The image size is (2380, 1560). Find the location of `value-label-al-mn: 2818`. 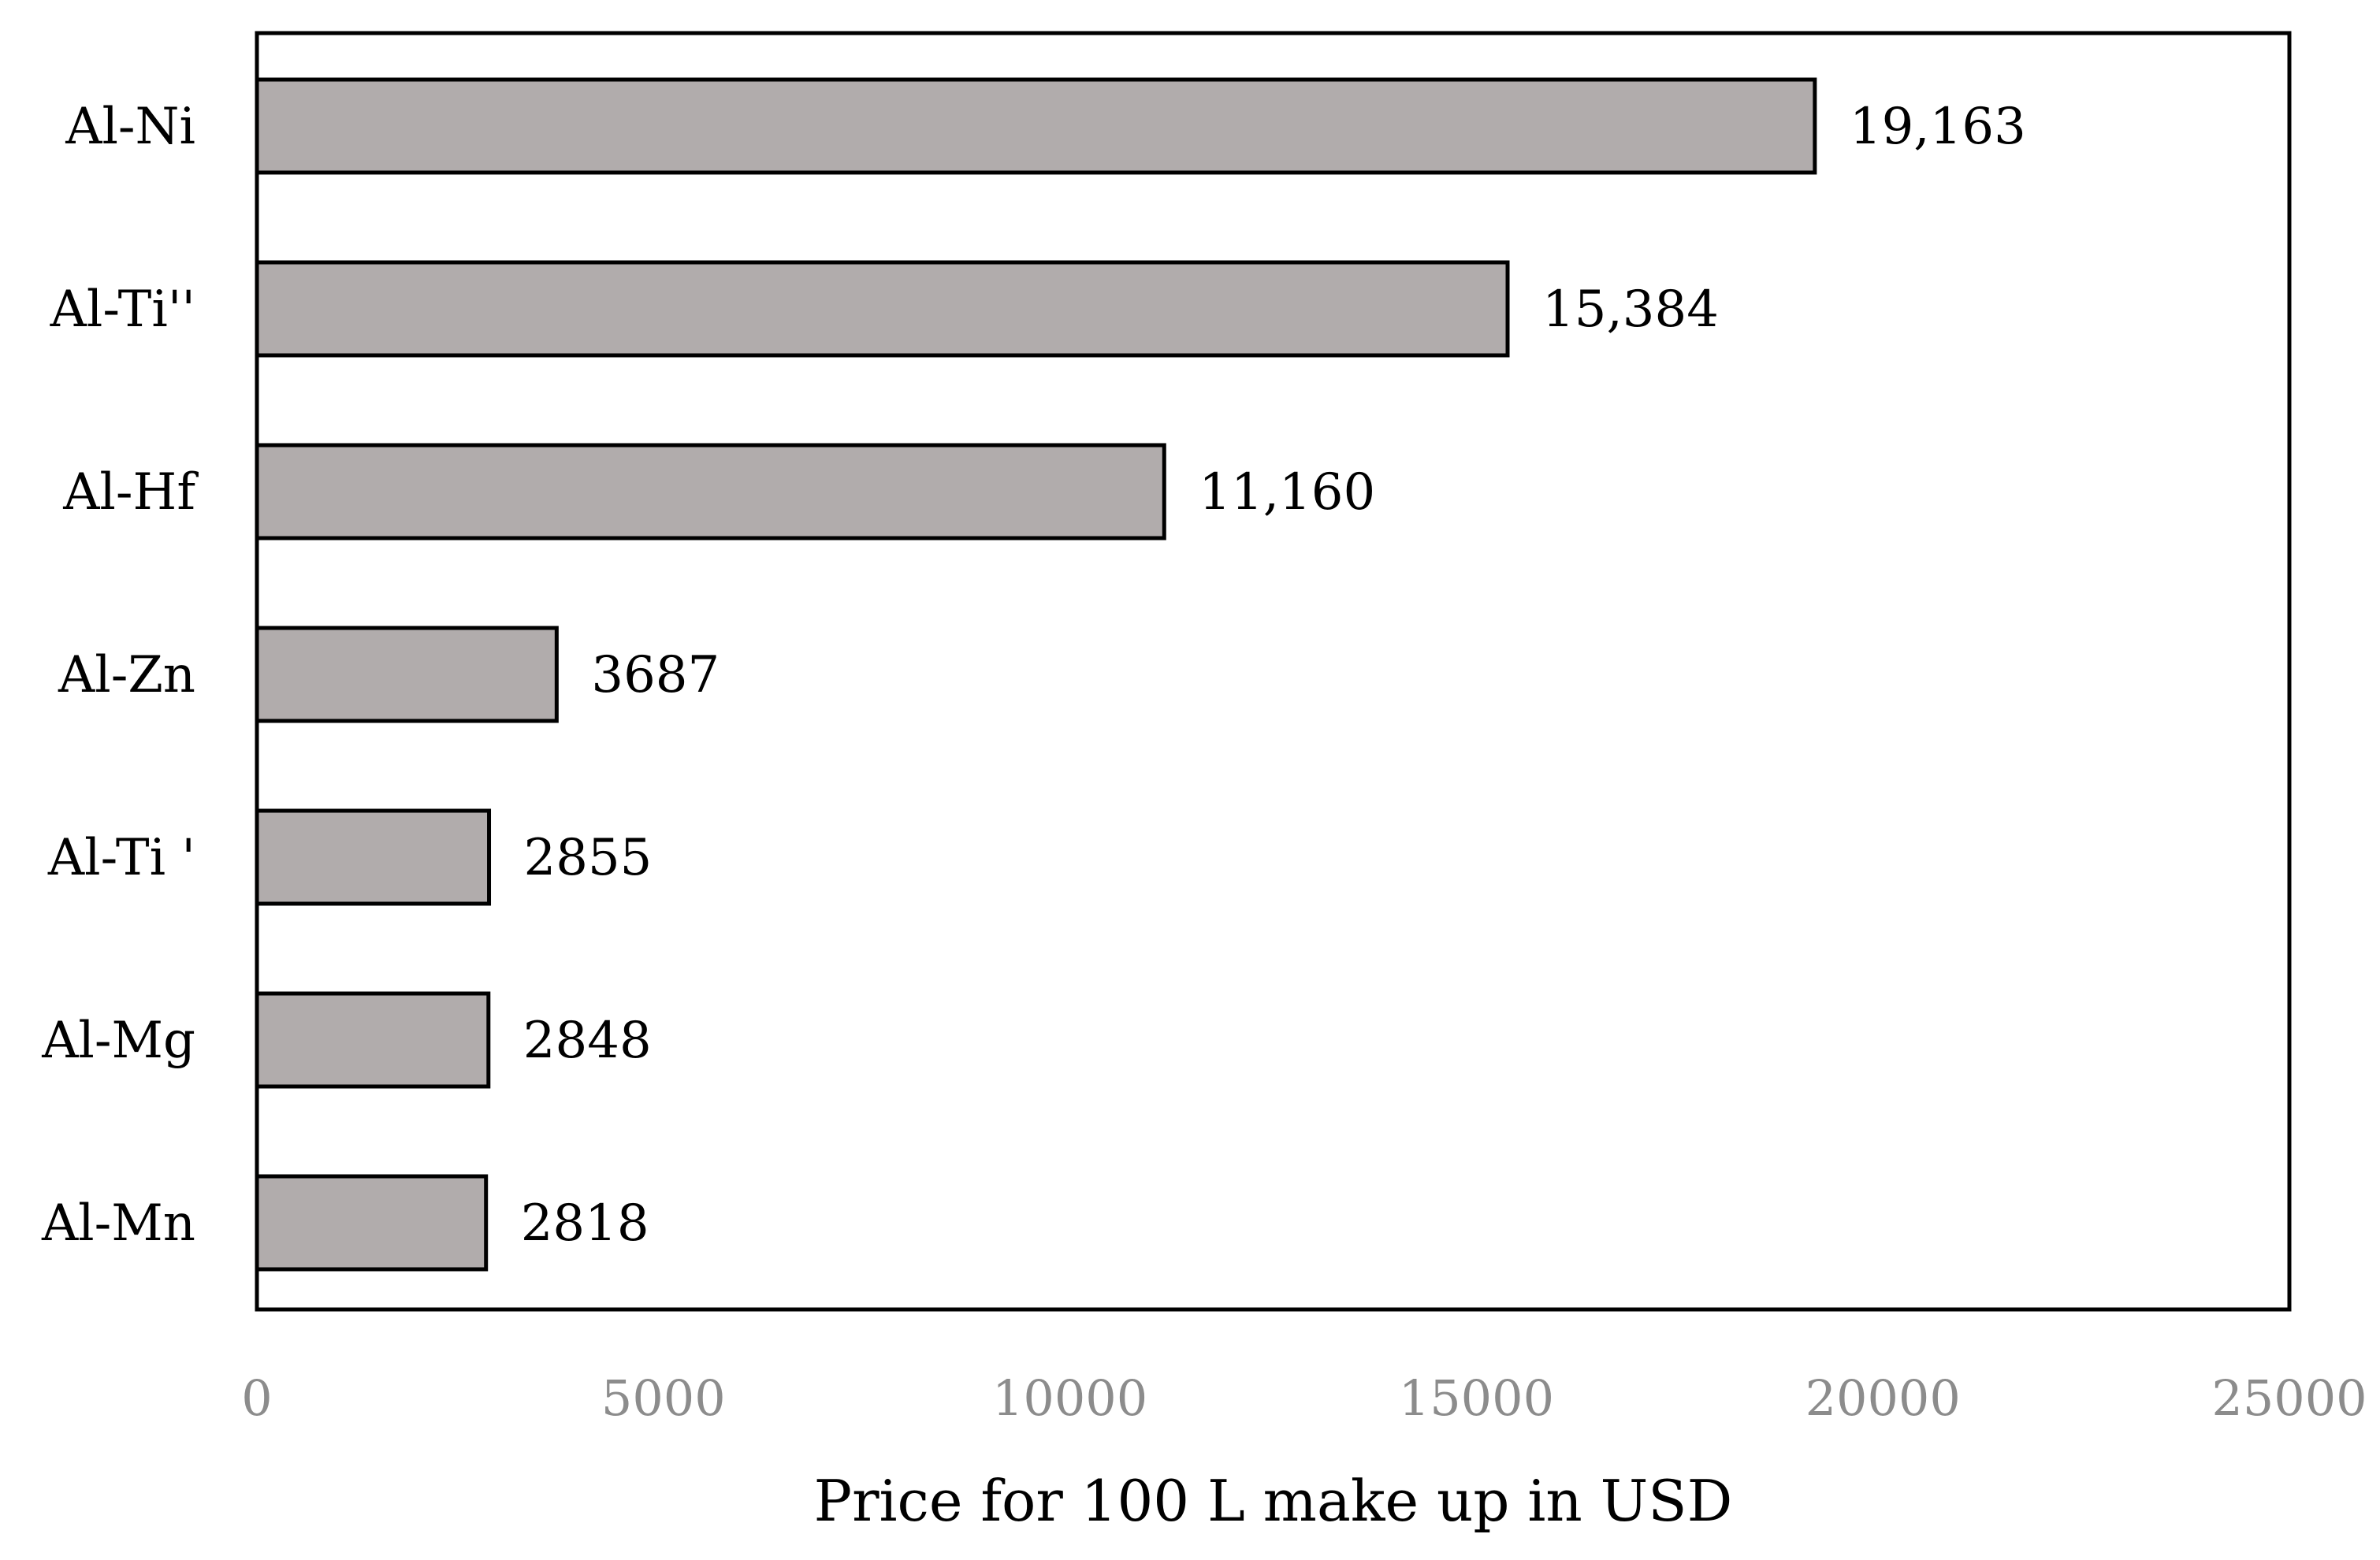

value-label-al-mn: 2818 is located at coordinates (585, 1223).